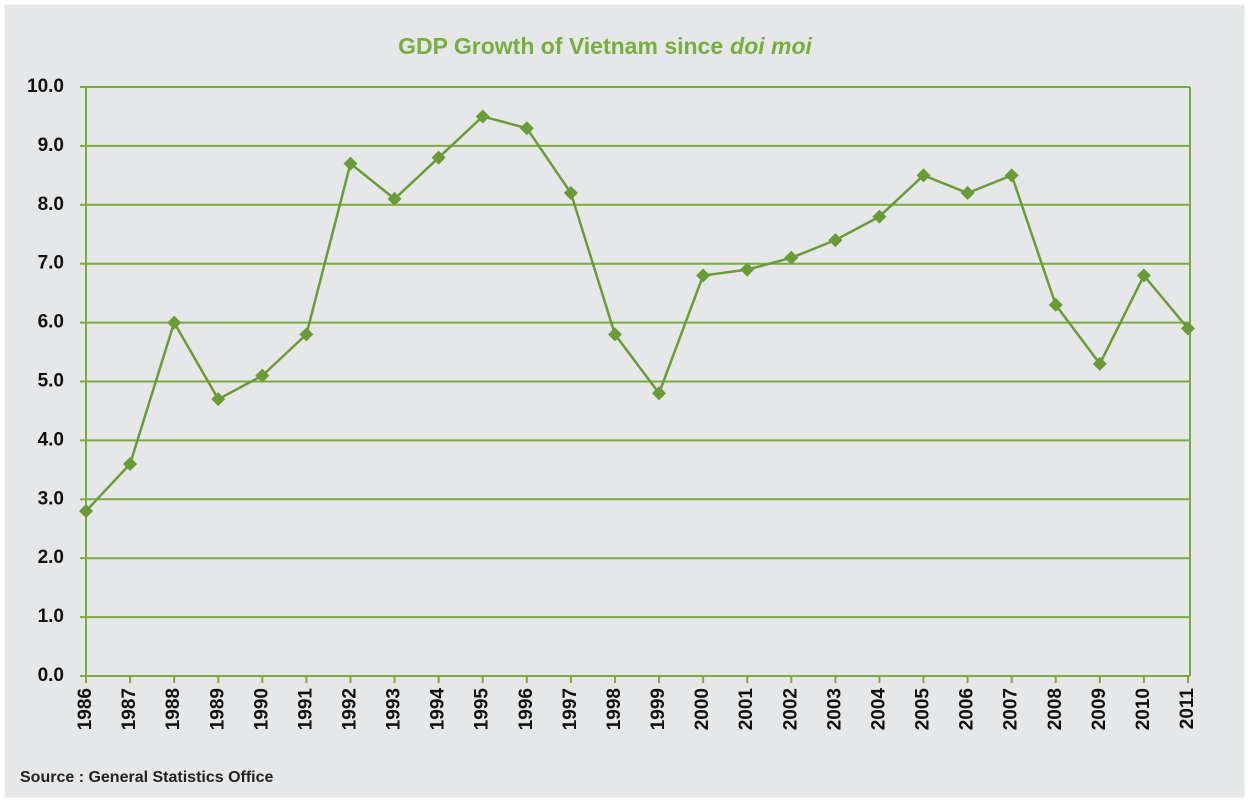  I want to click on y-tick-label: 0.0, so click(51, 675).